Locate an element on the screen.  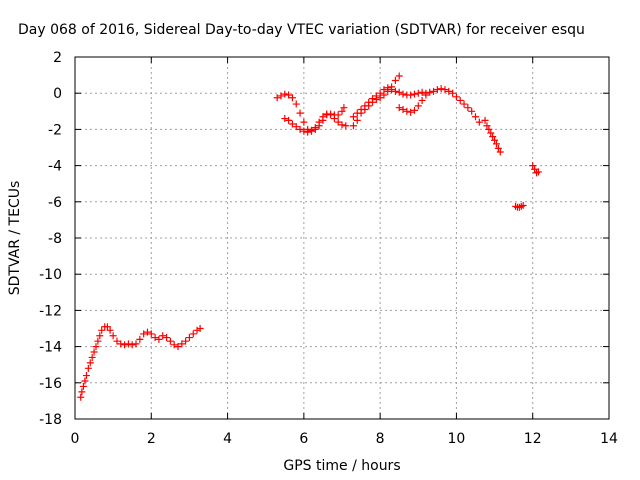
x-axis-label: GPS time / hours is located at coordinates (341, 466).